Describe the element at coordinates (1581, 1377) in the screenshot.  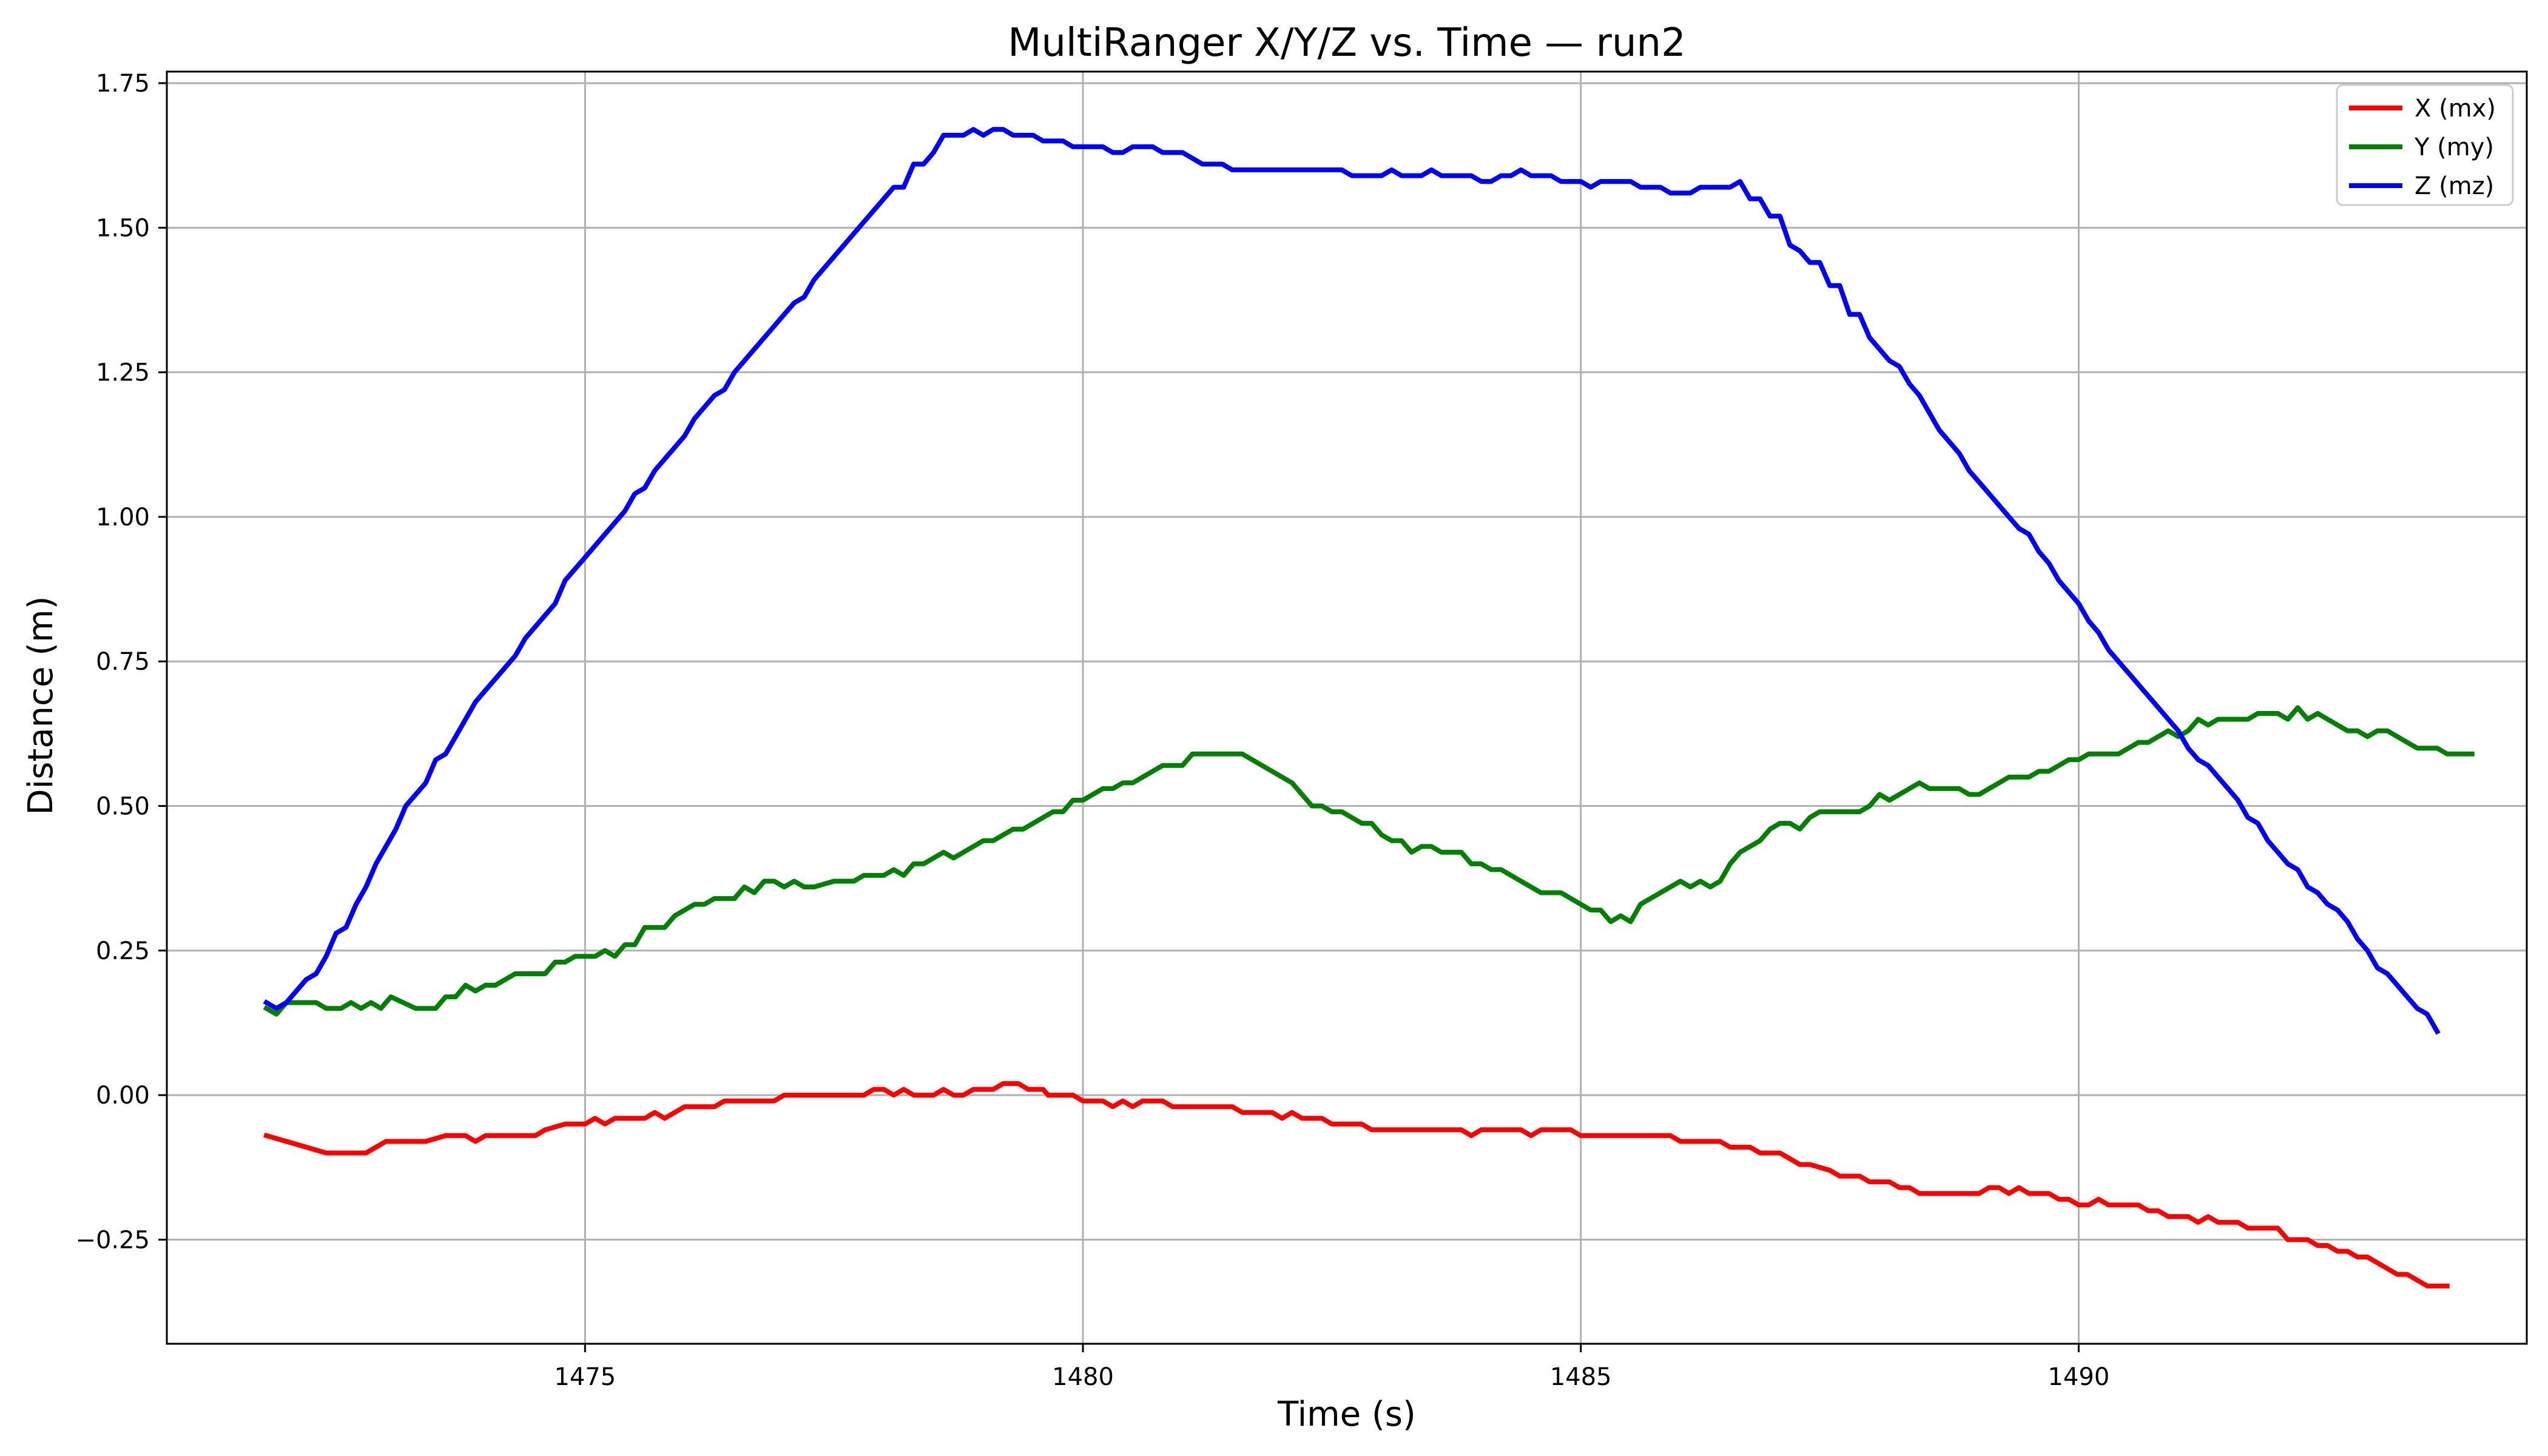
I see `x-tick-label: 1485` at that location.